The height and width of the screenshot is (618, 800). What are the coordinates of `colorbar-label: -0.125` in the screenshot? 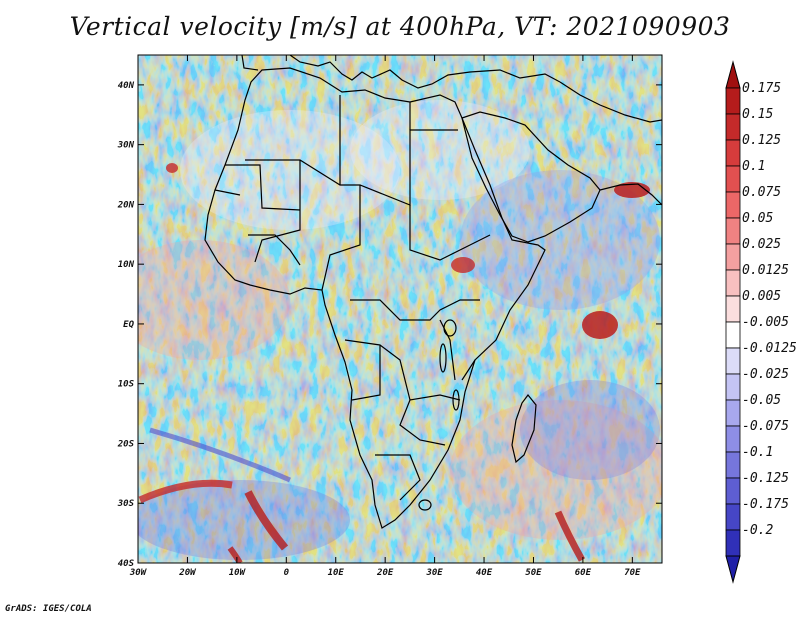 It's located at (765, 478).